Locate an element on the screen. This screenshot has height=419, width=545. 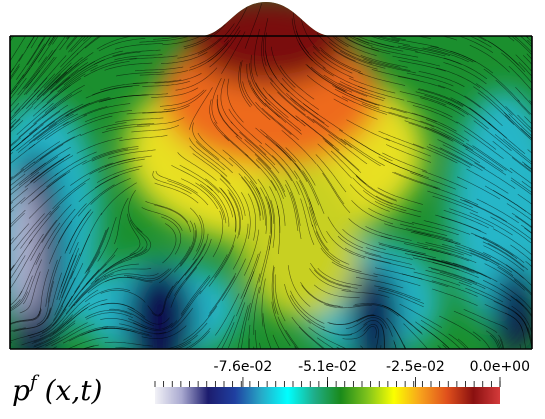
colorbar-tick-label: -2.5e-02 is located at coordinates (415, 367).